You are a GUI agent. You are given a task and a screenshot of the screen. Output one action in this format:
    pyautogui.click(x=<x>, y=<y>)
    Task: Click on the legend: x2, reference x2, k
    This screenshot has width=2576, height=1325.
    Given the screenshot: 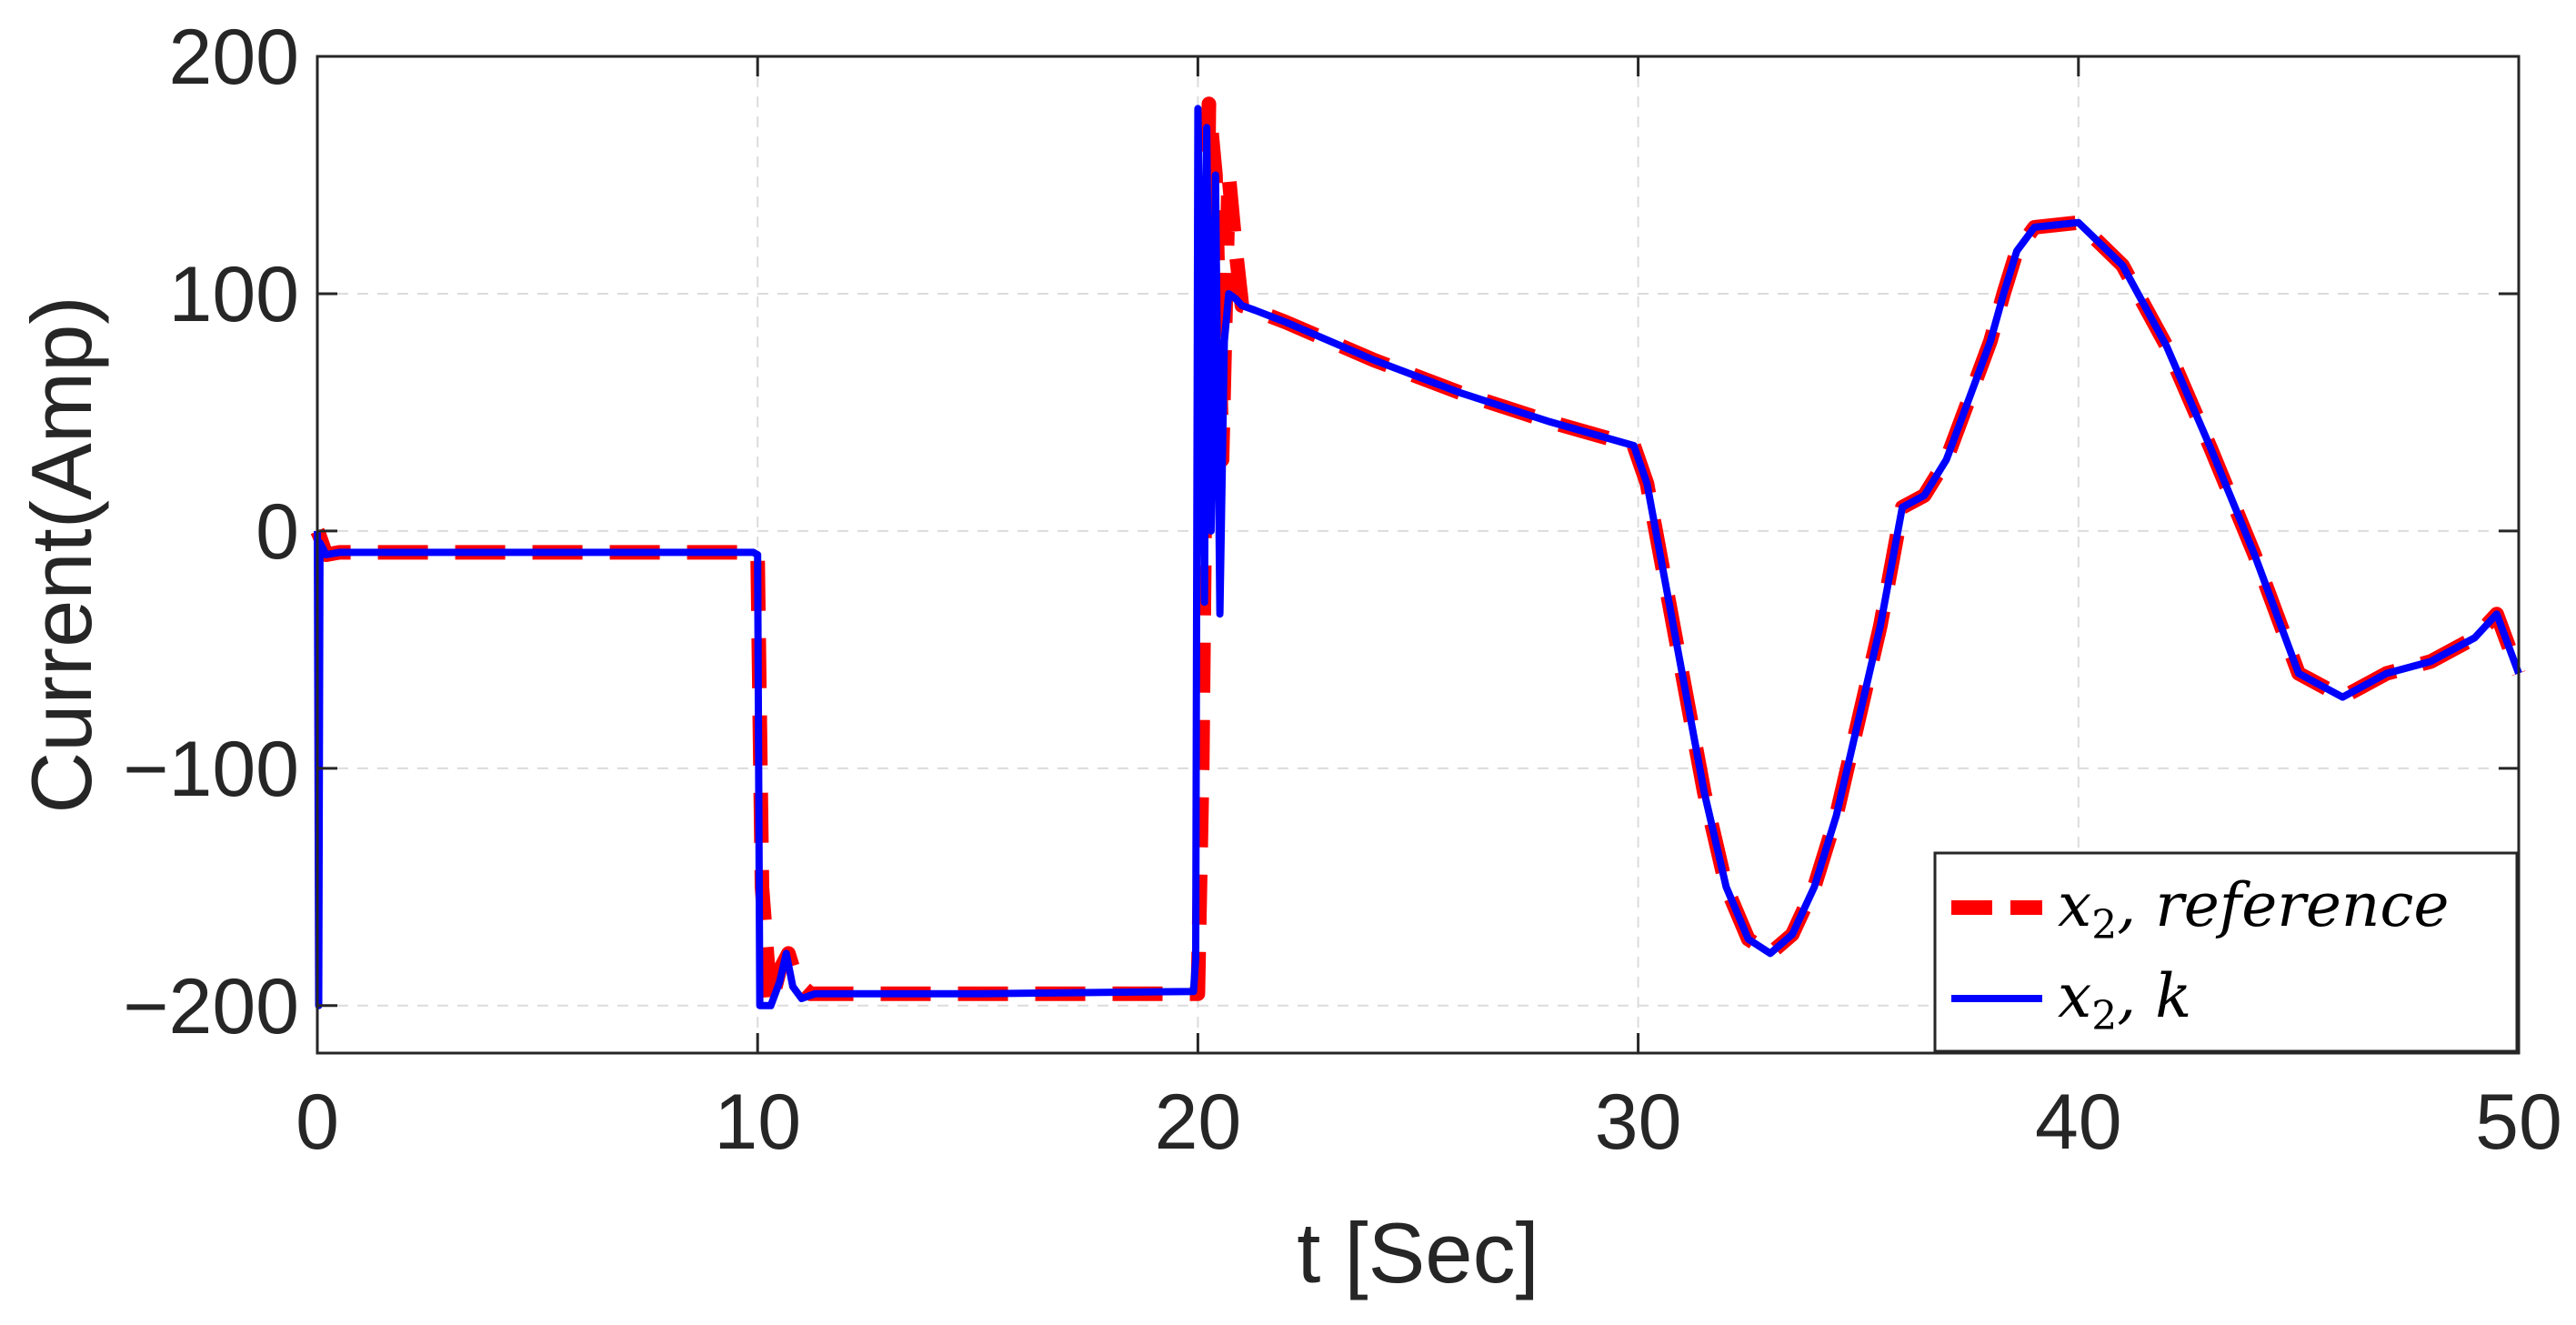 What is the action you would take?
    pyautogui.click(x=2226, y=952)
    